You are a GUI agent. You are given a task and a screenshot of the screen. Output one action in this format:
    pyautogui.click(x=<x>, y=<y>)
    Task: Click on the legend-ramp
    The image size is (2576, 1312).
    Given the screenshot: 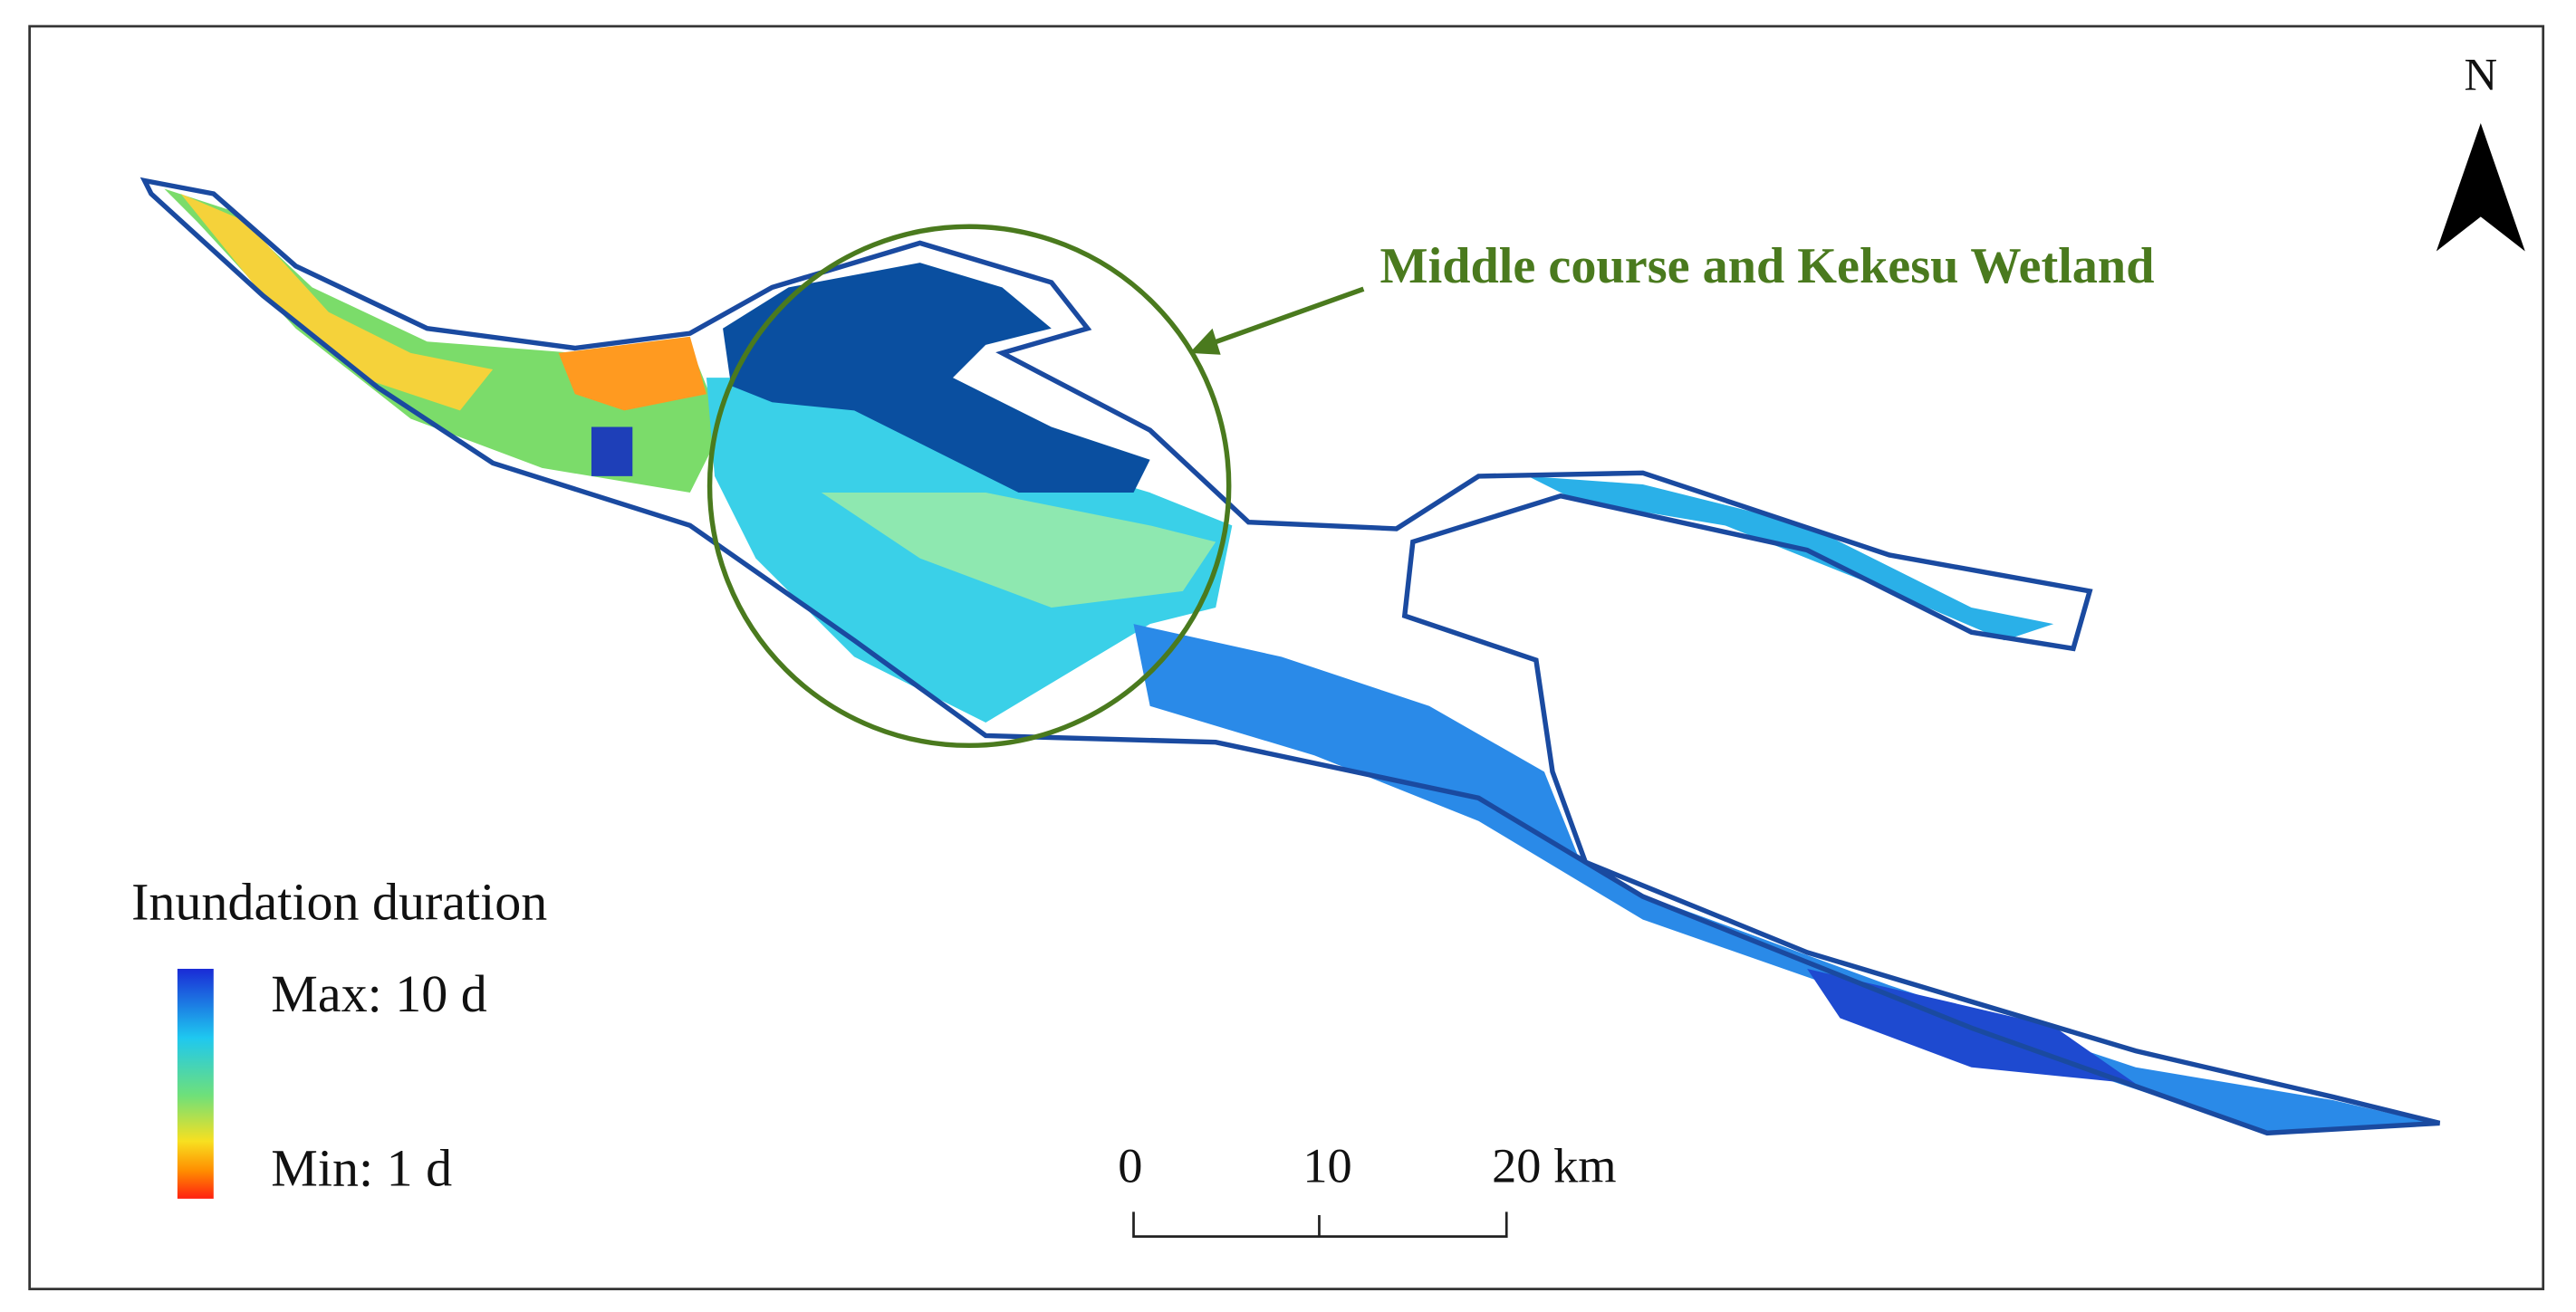 What is the action you would take?
    pyautogui.click(x=195, y=1083)
    